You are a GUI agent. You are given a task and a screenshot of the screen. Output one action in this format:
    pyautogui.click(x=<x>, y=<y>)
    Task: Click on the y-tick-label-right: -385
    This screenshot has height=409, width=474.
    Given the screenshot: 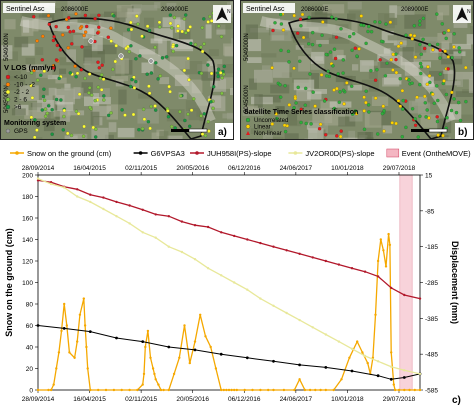 What is the action you would take?
    pyautogui.click(x=431, y=319)
    